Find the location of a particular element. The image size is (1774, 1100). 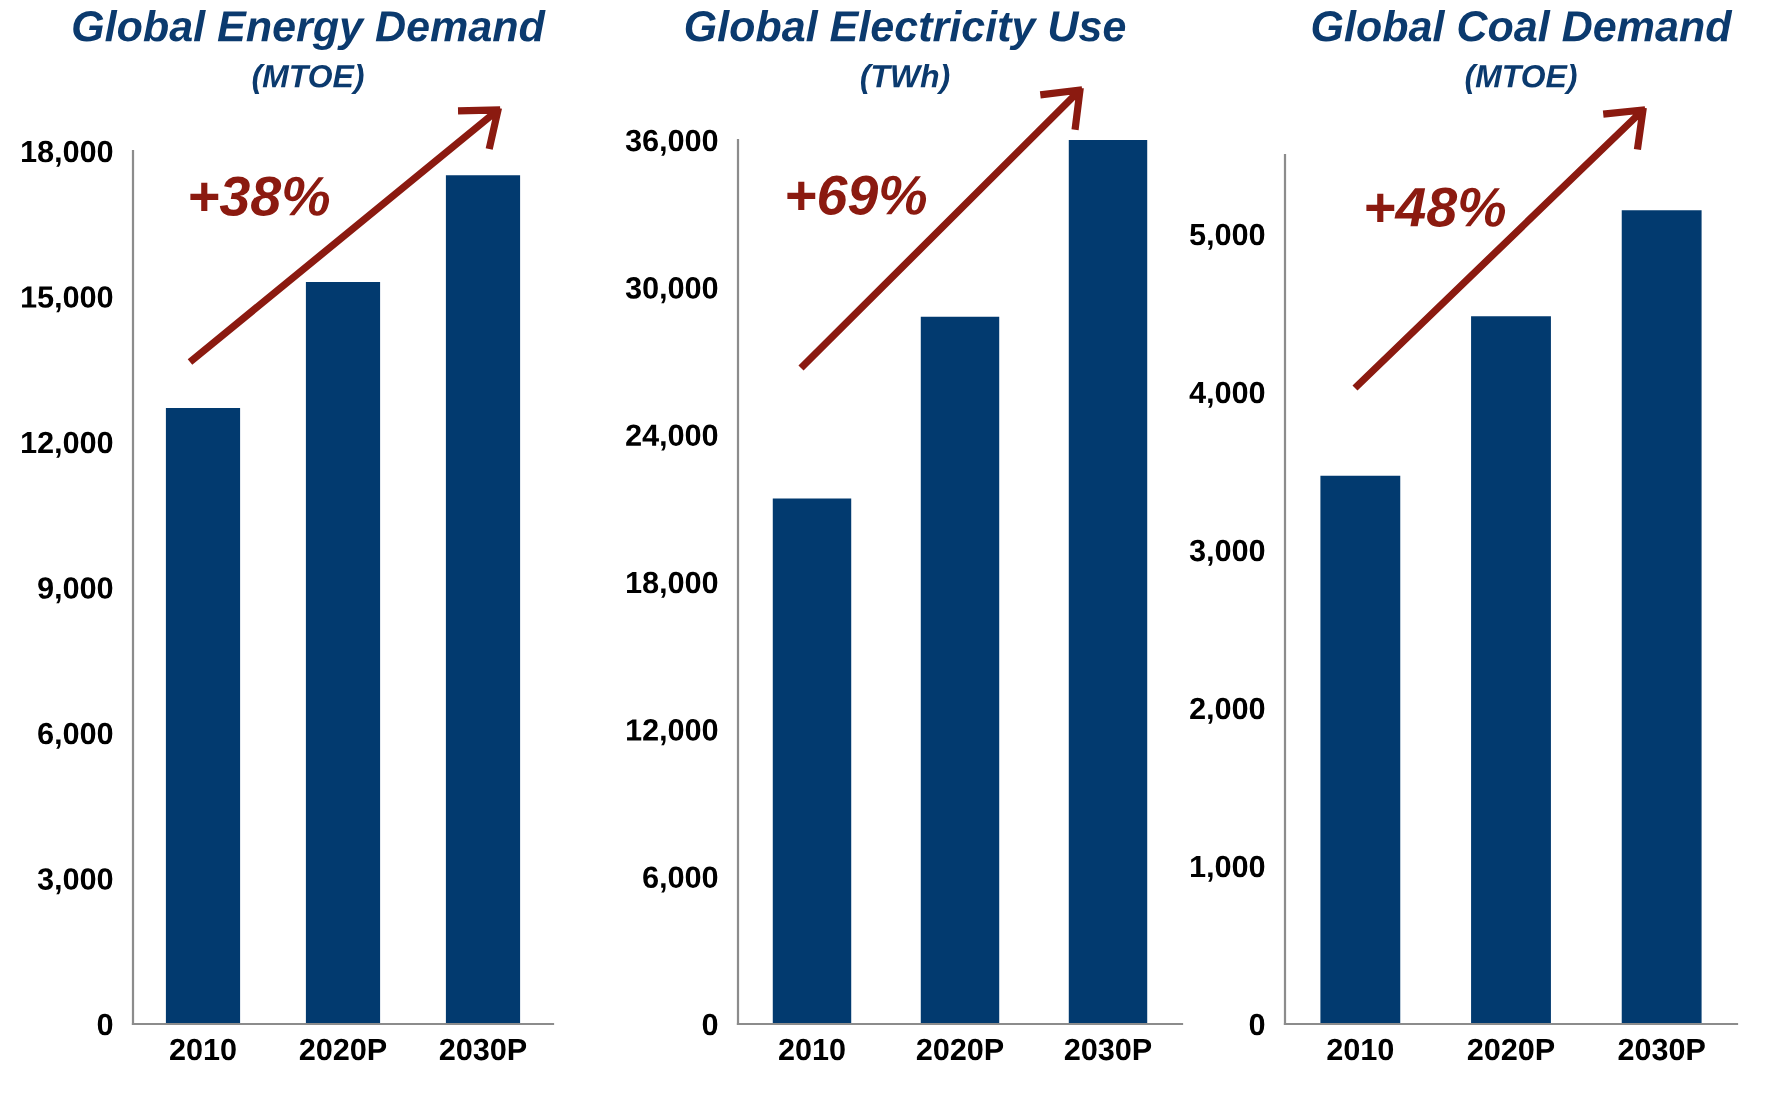

y-tick-label: 1,000 is located at coordinates (1228, 868).